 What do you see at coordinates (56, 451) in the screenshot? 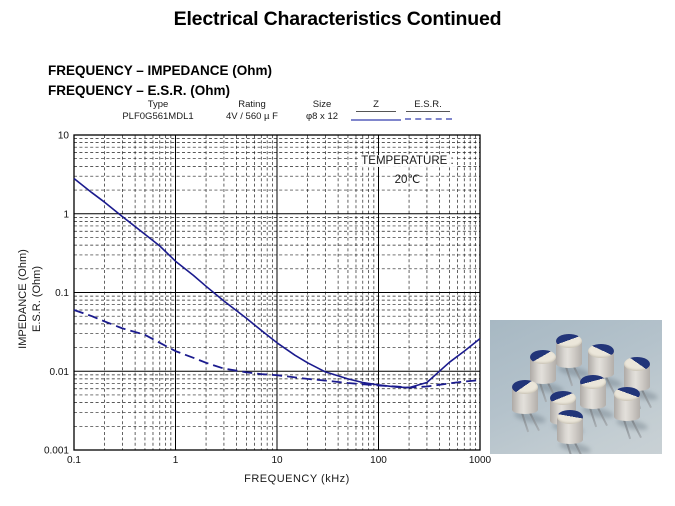
I see `y-tick-label: 0.001` at bounding box center [56, 451].